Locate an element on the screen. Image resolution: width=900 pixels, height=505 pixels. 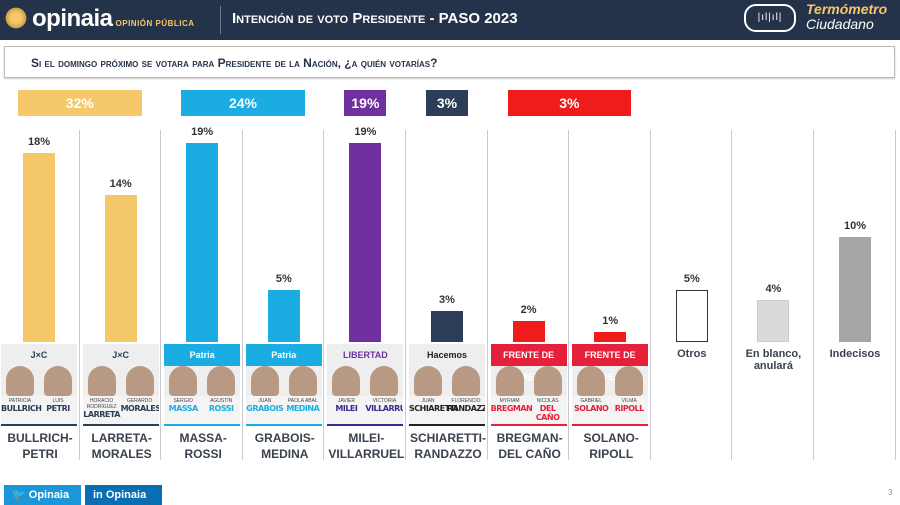
candidate-name: HORACIO RODRÍGUEZ LARRETA is located at coordinates (101, 408).